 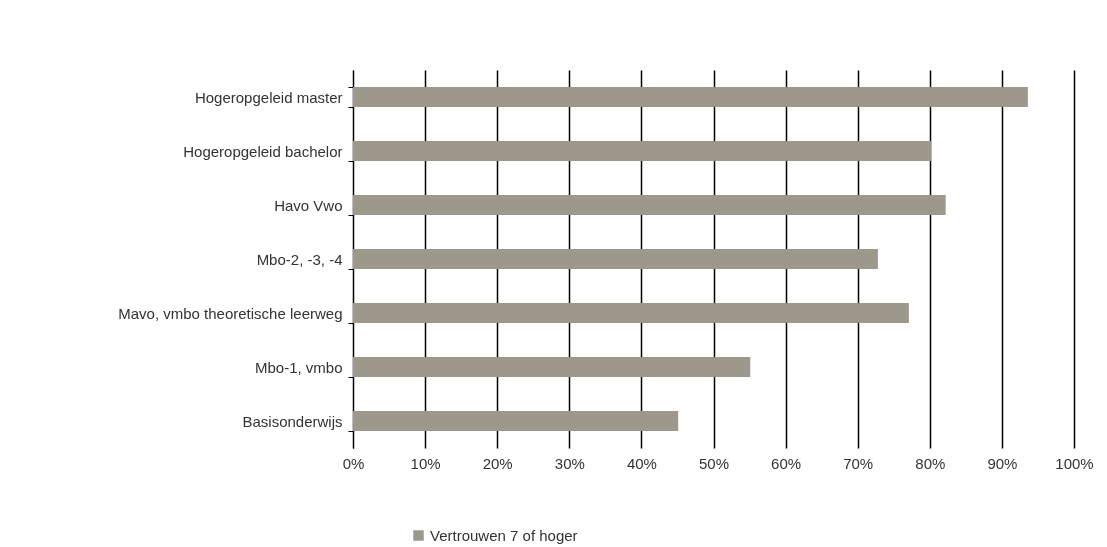 What do you see at coordinates (504, 535) in the screenshot?
I see `legend-label: Vertrouwen 7 of hoger` at bounding box center [504, 535].